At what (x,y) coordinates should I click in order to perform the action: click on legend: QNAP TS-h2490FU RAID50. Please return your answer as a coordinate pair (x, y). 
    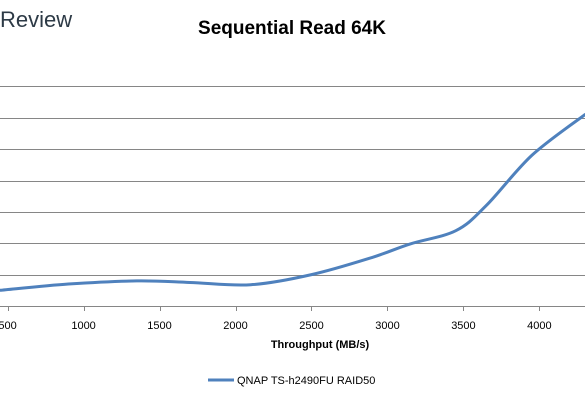
    Looking at the image, I should click on (291, 381).